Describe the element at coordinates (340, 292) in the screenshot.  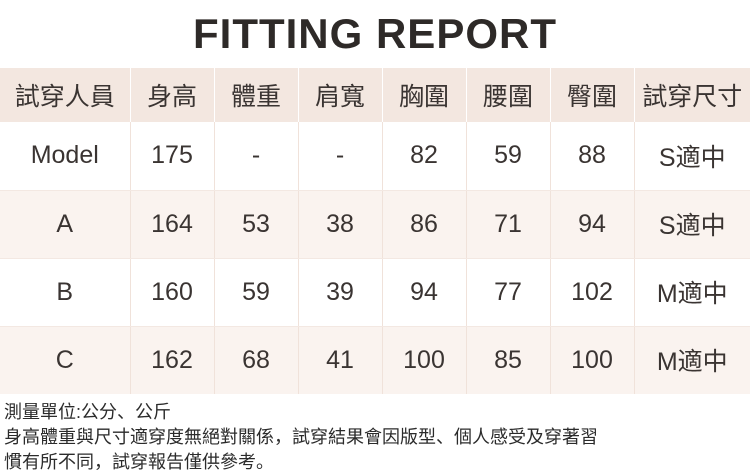
I see `cell-shoulder: 39` at that location.